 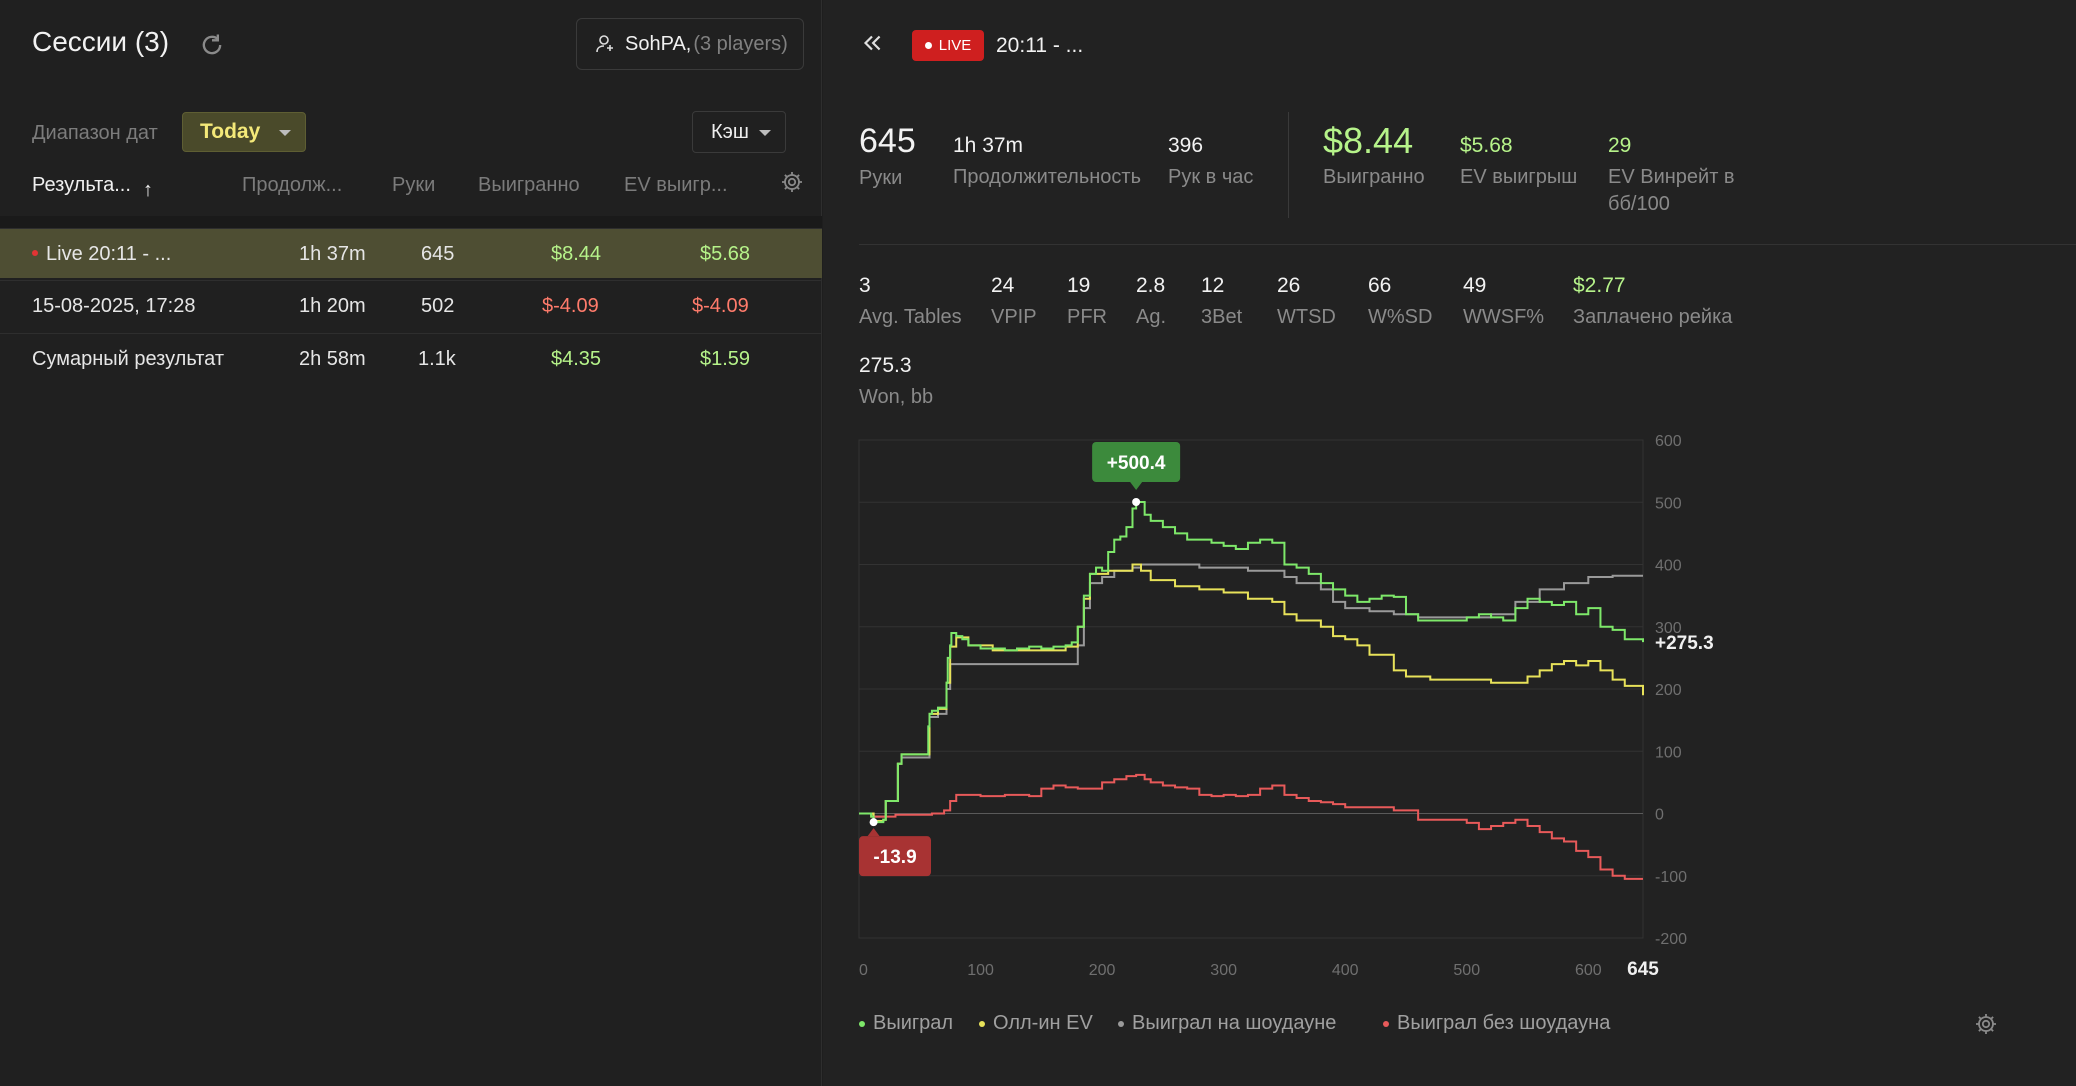 What do you see at coordinates (725, 254) in the screenshot?
I see `session-ev-won: $5.68` at bounding box center [725, 254].